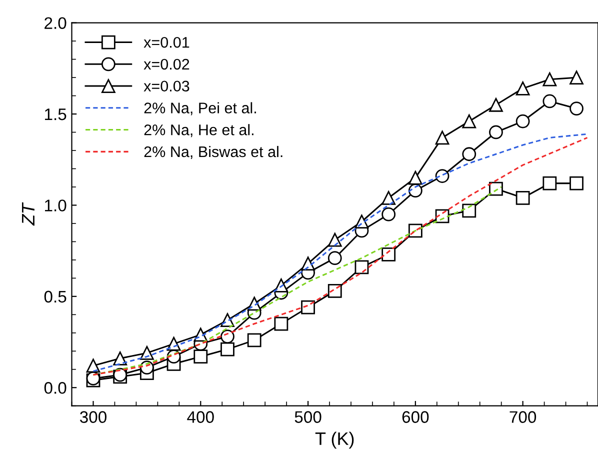  What do you see at coordinates (167, 64) in the screenshot?
I see `legend-label: x=0.02` at bounding box center [167, 64].